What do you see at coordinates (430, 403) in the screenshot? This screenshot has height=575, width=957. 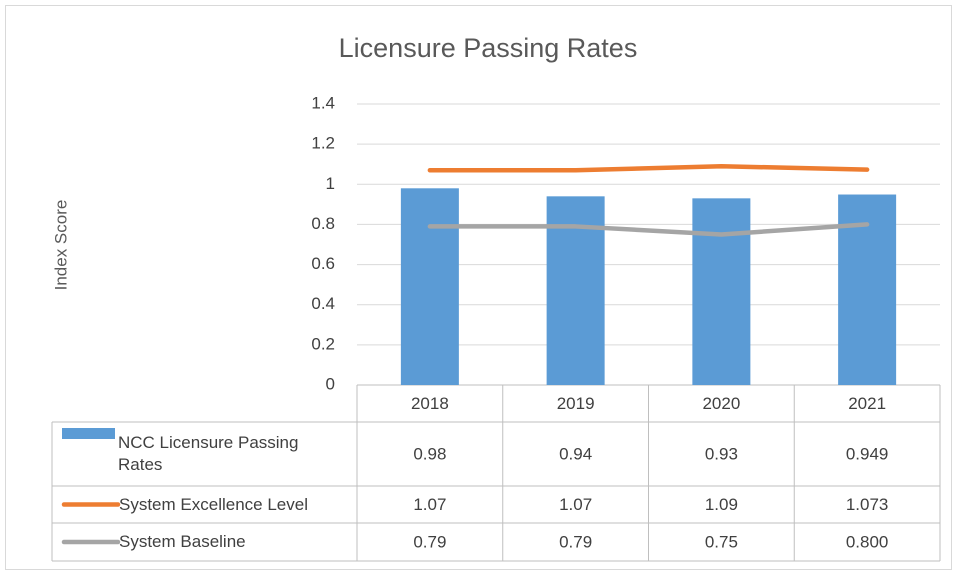 I see `x-tick-label: 2018` at bounding box center [430, 403].